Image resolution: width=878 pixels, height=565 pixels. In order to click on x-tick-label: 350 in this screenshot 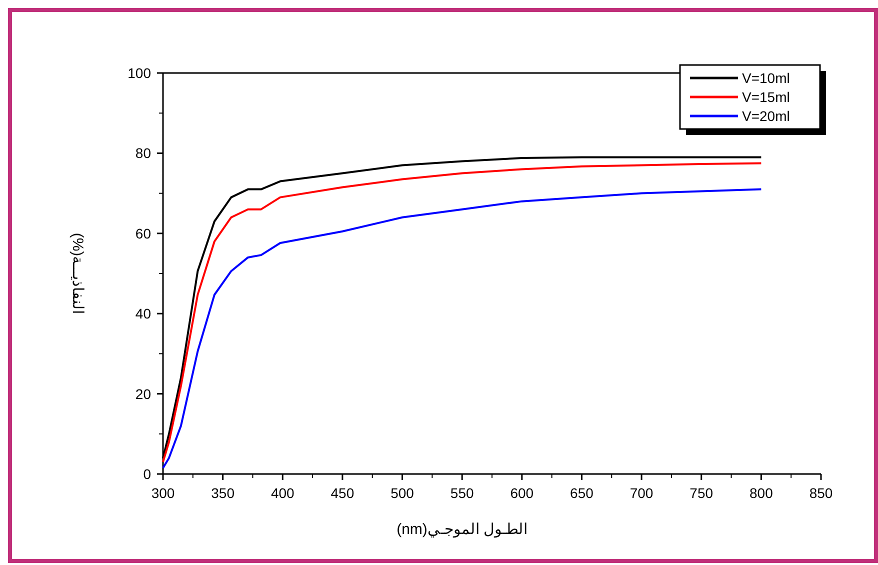, I will do `click(223, 493)`.